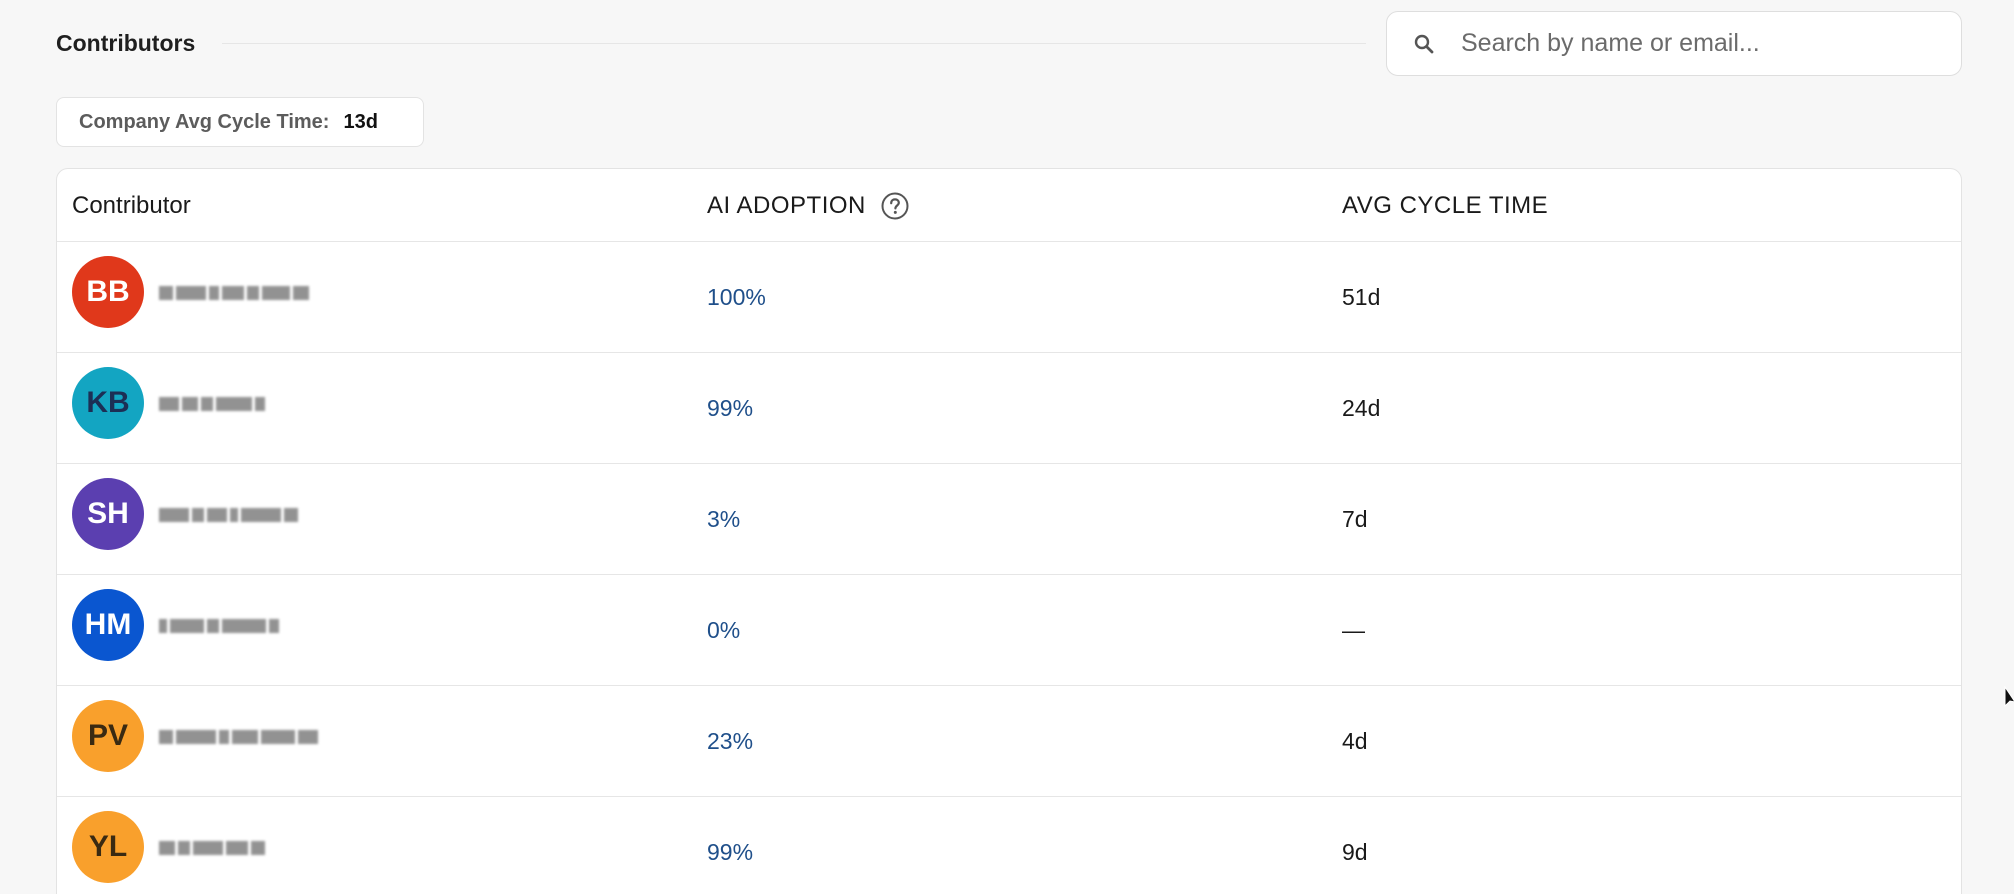 The width and height of the screenshot is (2014, 894). I want to click on column-header-ai-adoption: AI ADOPTION, so click(808, 205).